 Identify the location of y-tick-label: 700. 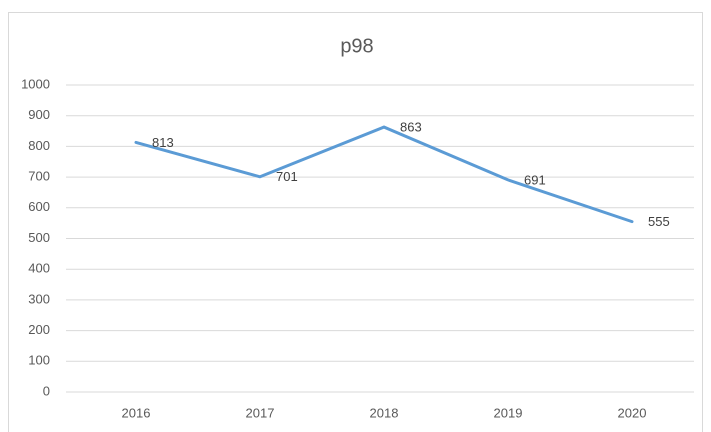
(39, 176).